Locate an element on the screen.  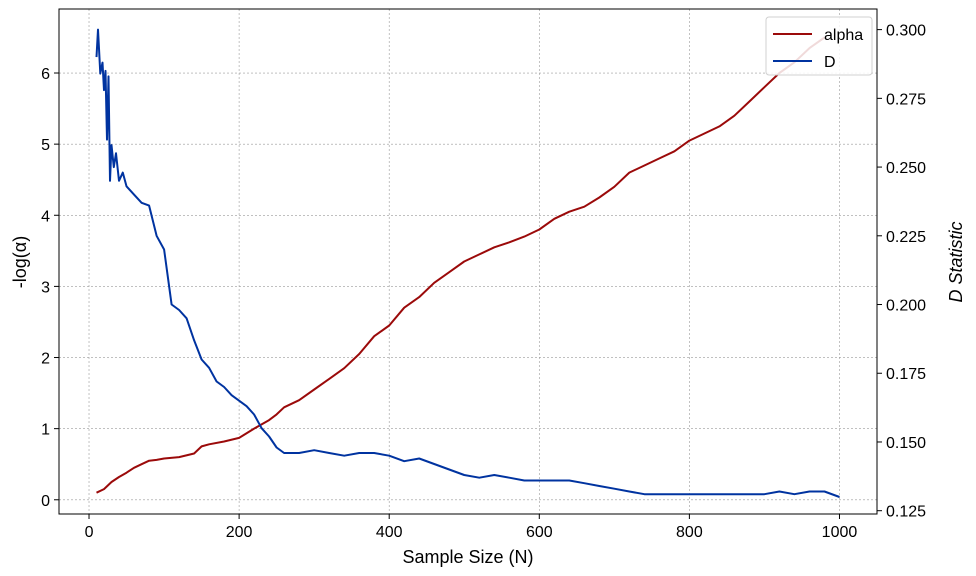
y2-tick-label: 0.150 is located at coordinates (906, 443).